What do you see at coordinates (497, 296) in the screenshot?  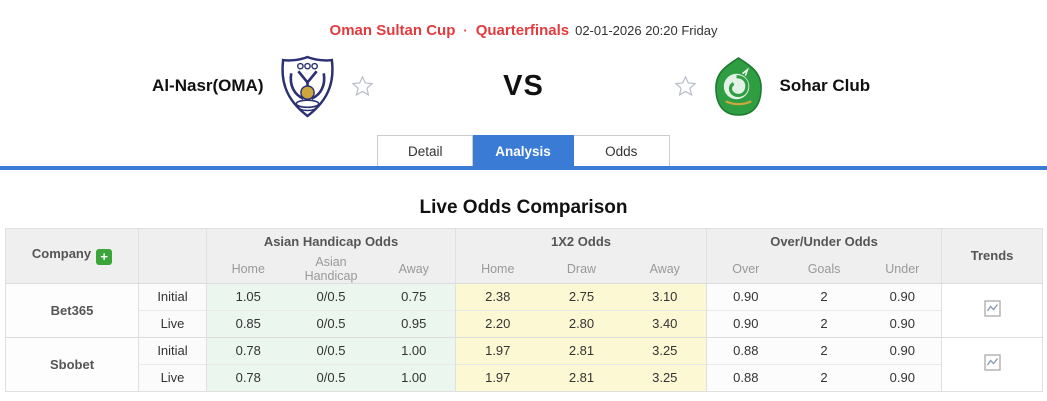 I see `cell-1x2-home: 2.38` at bounding box center [497, 296].